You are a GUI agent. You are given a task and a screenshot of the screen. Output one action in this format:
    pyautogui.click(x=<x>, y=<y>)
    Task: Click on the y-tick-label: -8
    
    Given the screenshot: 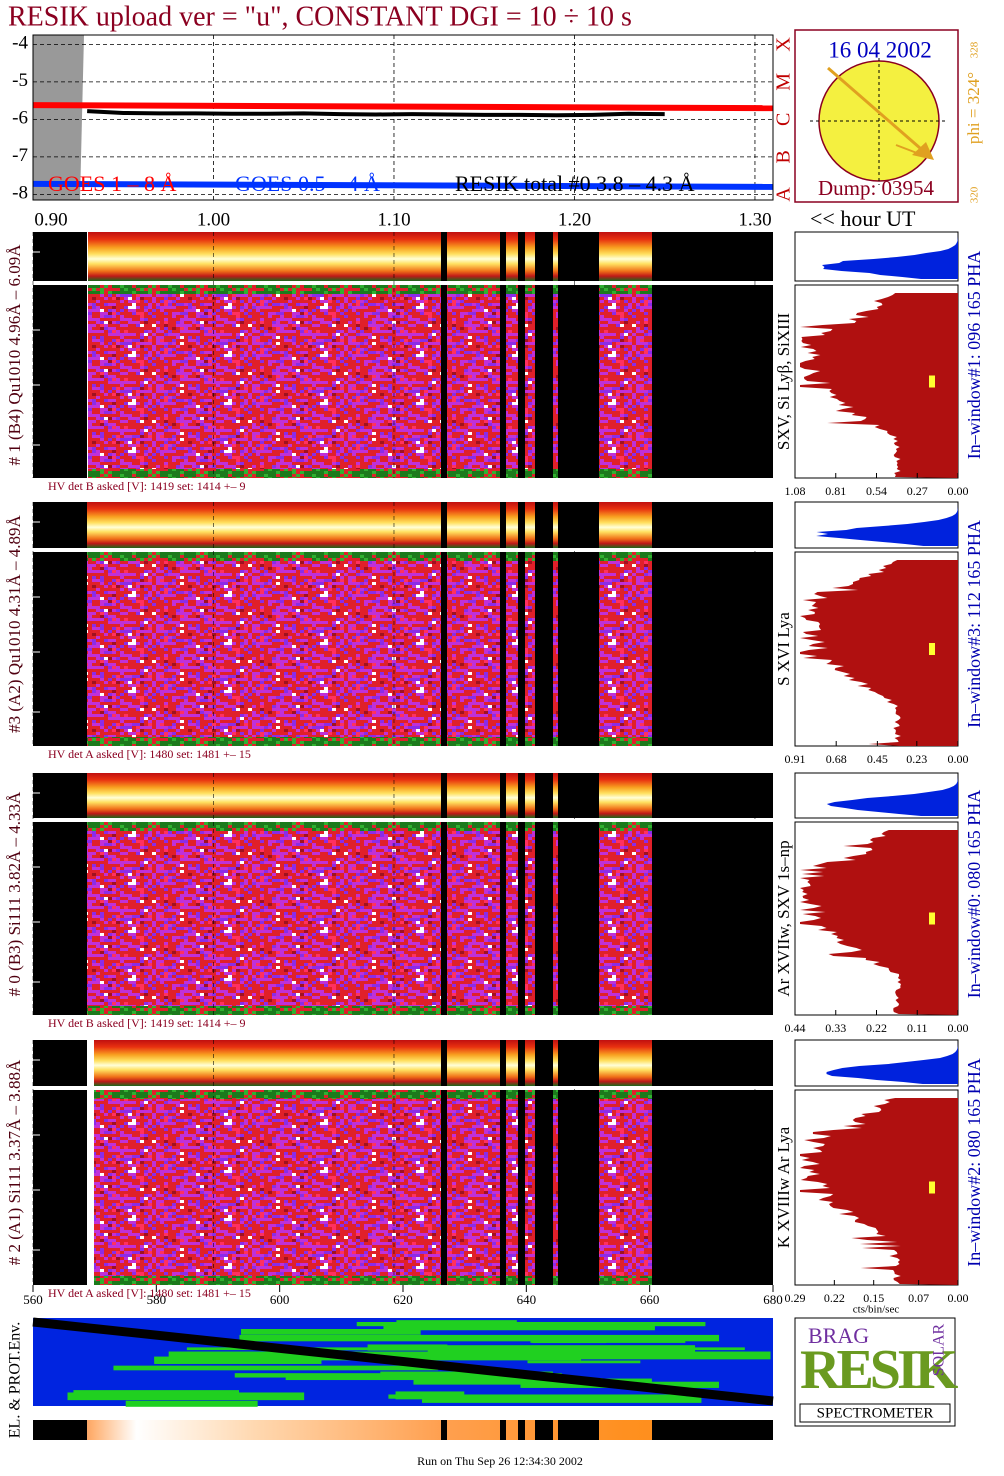 What is the action you would take?
    pyautogui.click(x=20, y=193)
    